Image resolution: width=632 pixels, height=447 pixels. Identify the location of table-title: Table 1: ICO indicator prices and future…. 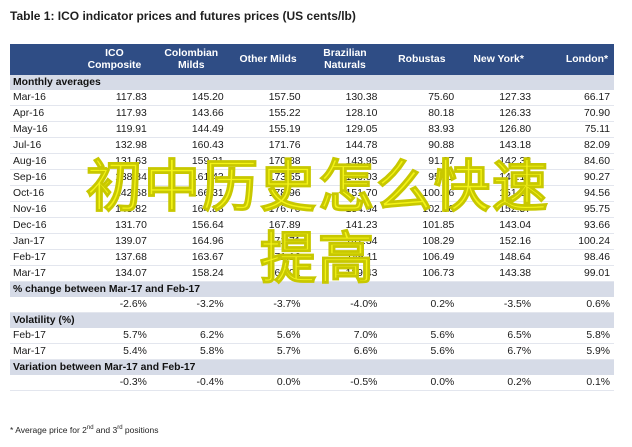
(183, 16).